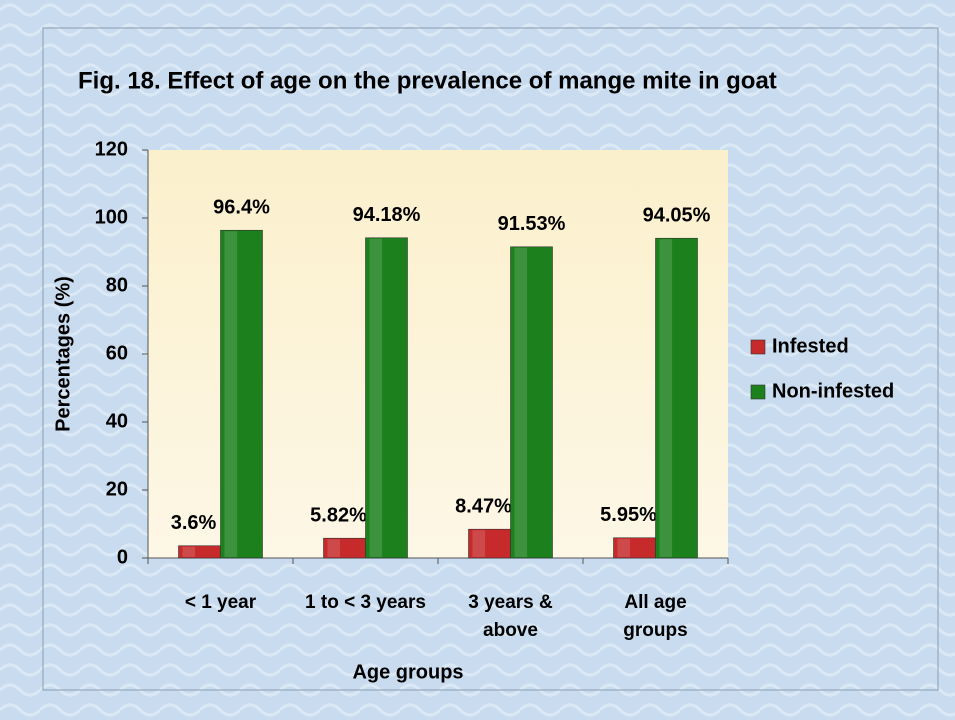  I want to click on value-label: 91.53%, so click(532, 224).